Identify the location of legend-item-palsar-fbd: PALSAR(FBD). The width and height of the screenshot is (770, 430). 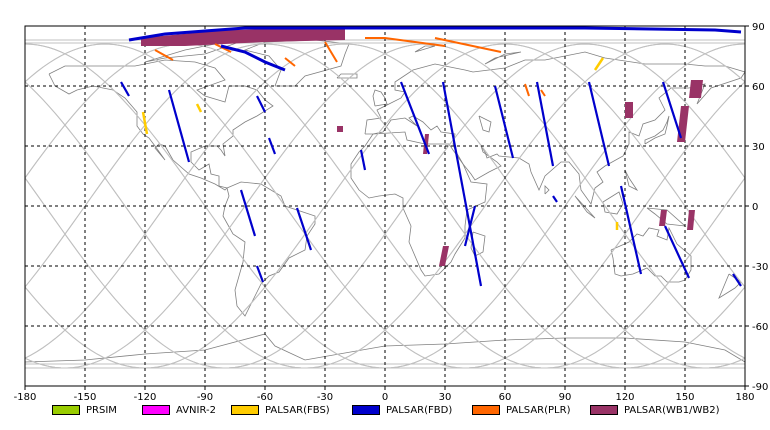
(402, 410).